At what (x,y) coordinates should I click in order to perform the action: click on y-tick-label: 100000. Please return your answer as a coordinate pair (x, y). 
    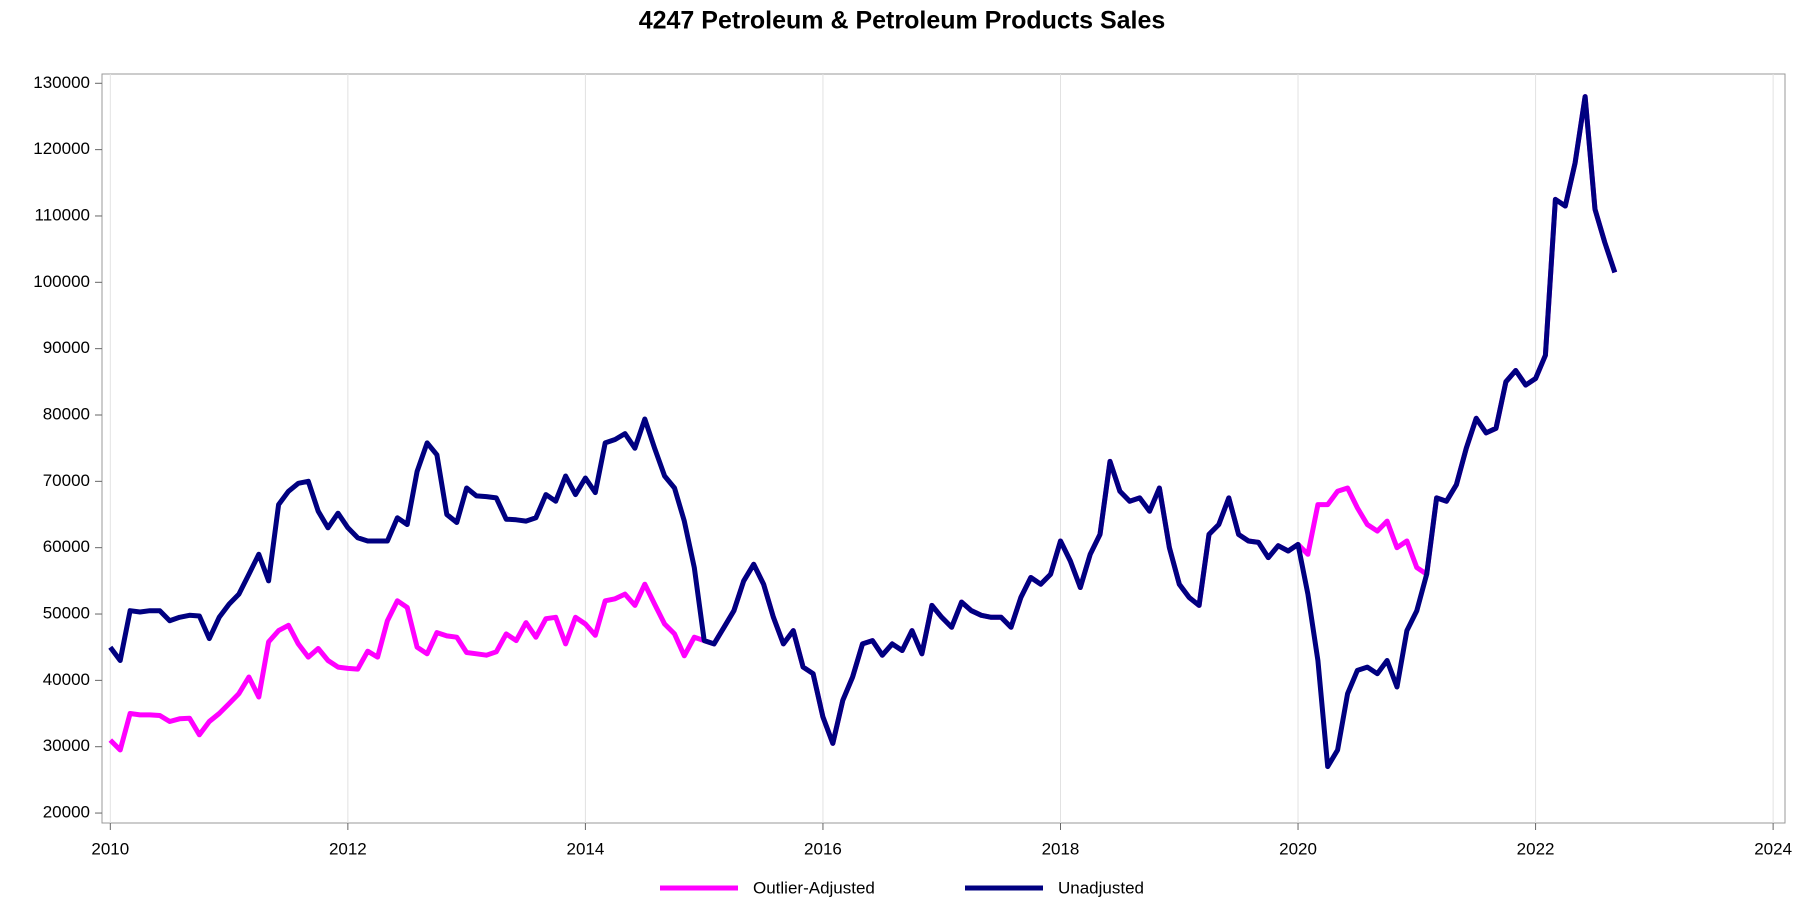
    Looking at the image, I should click on (61, 281).